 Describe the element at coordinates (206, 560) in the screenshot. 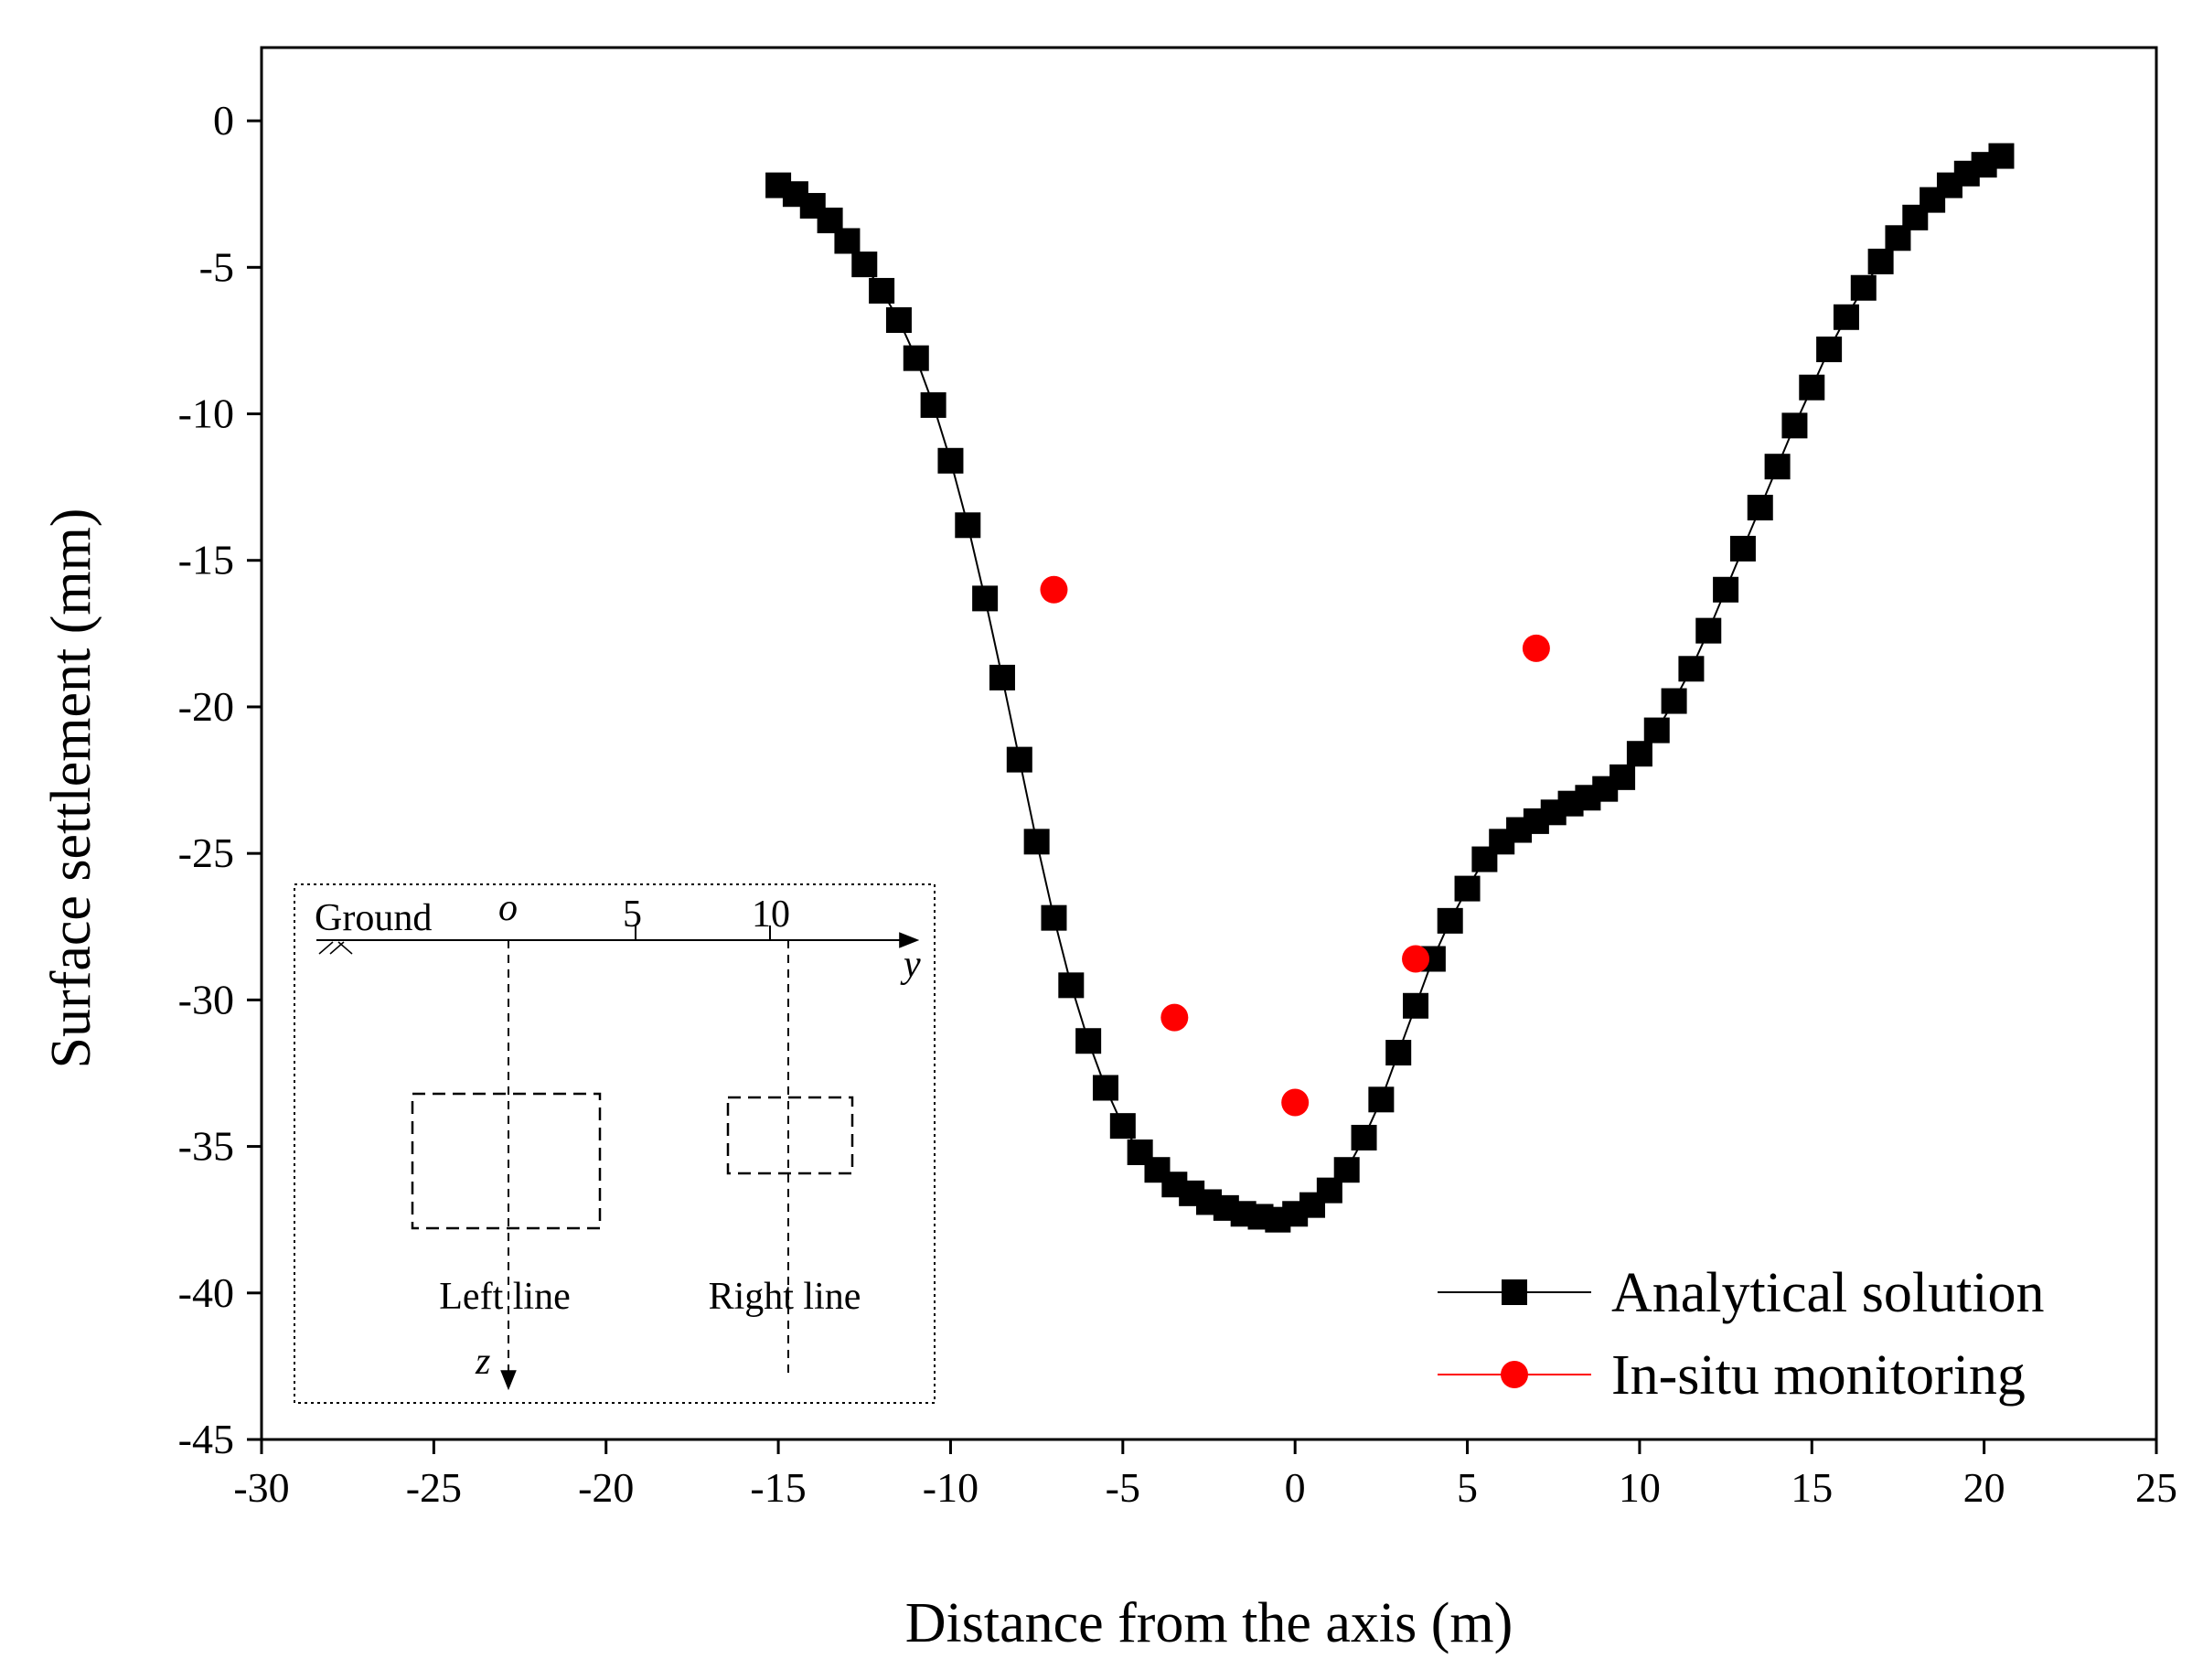

I see `y-tick-label--15: -15` at that location.